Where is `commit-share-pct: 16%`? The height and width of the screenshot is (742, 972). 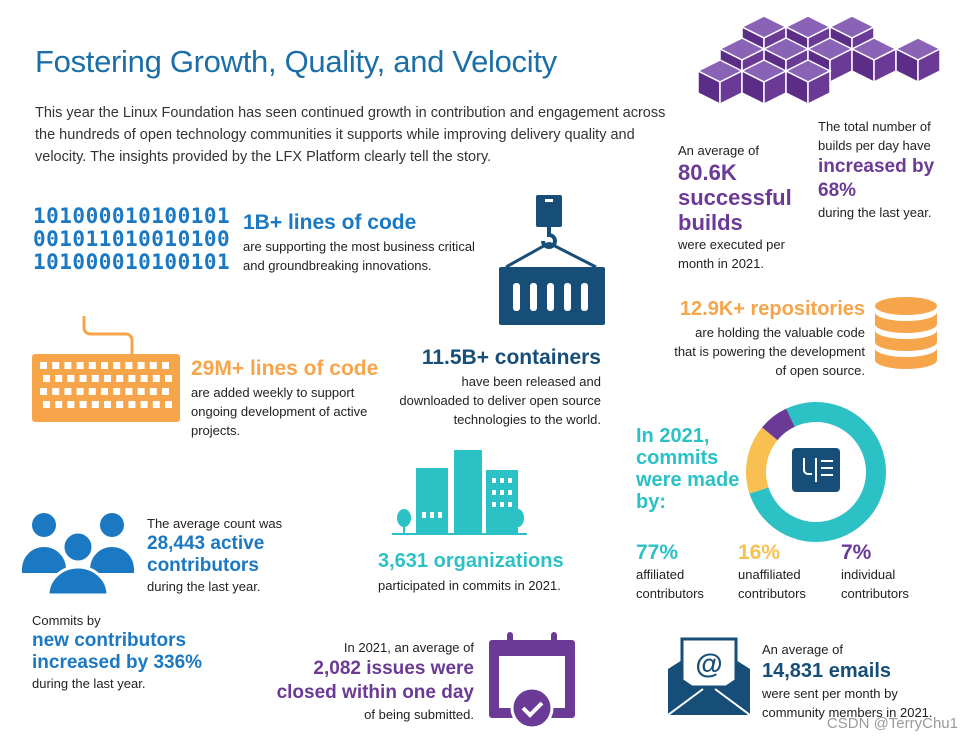 commit-share-pct: 16% is located at coordinates (759, 552).